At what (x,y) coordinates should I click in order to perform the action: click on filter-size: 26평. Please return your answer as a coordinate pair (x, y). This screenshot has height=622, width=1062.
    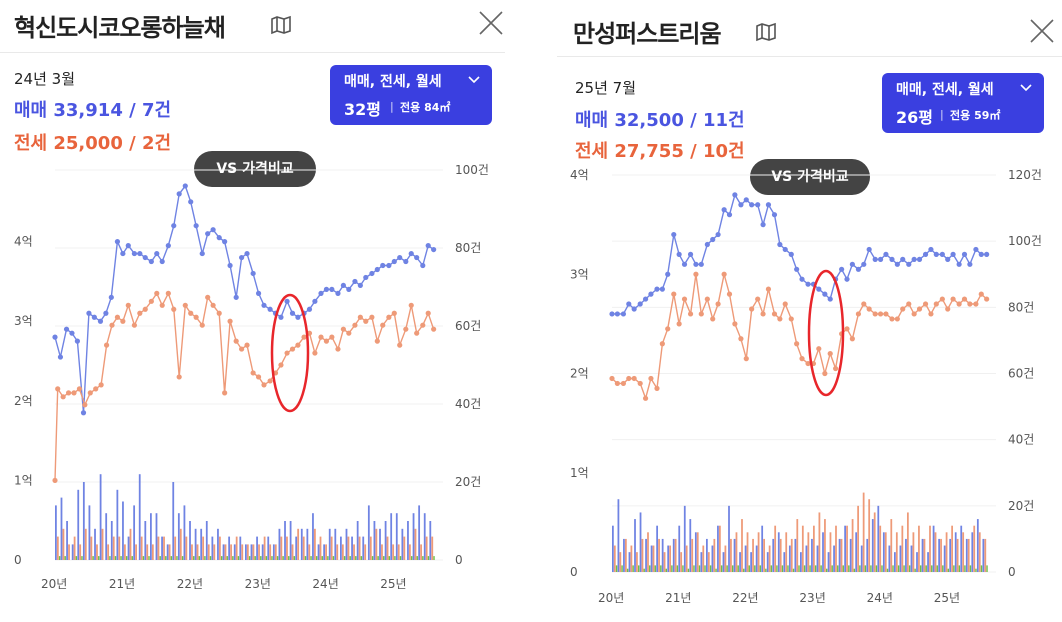
    Looking at the image, I should click on (914, 117).